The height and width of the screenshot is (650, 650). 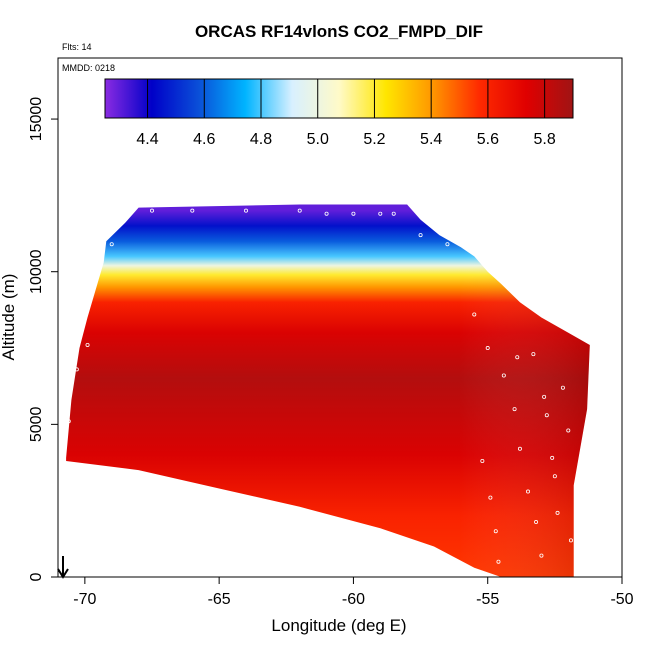 I want to click on colorbar-tick-label: 5.0, so click(x=318, y=139).